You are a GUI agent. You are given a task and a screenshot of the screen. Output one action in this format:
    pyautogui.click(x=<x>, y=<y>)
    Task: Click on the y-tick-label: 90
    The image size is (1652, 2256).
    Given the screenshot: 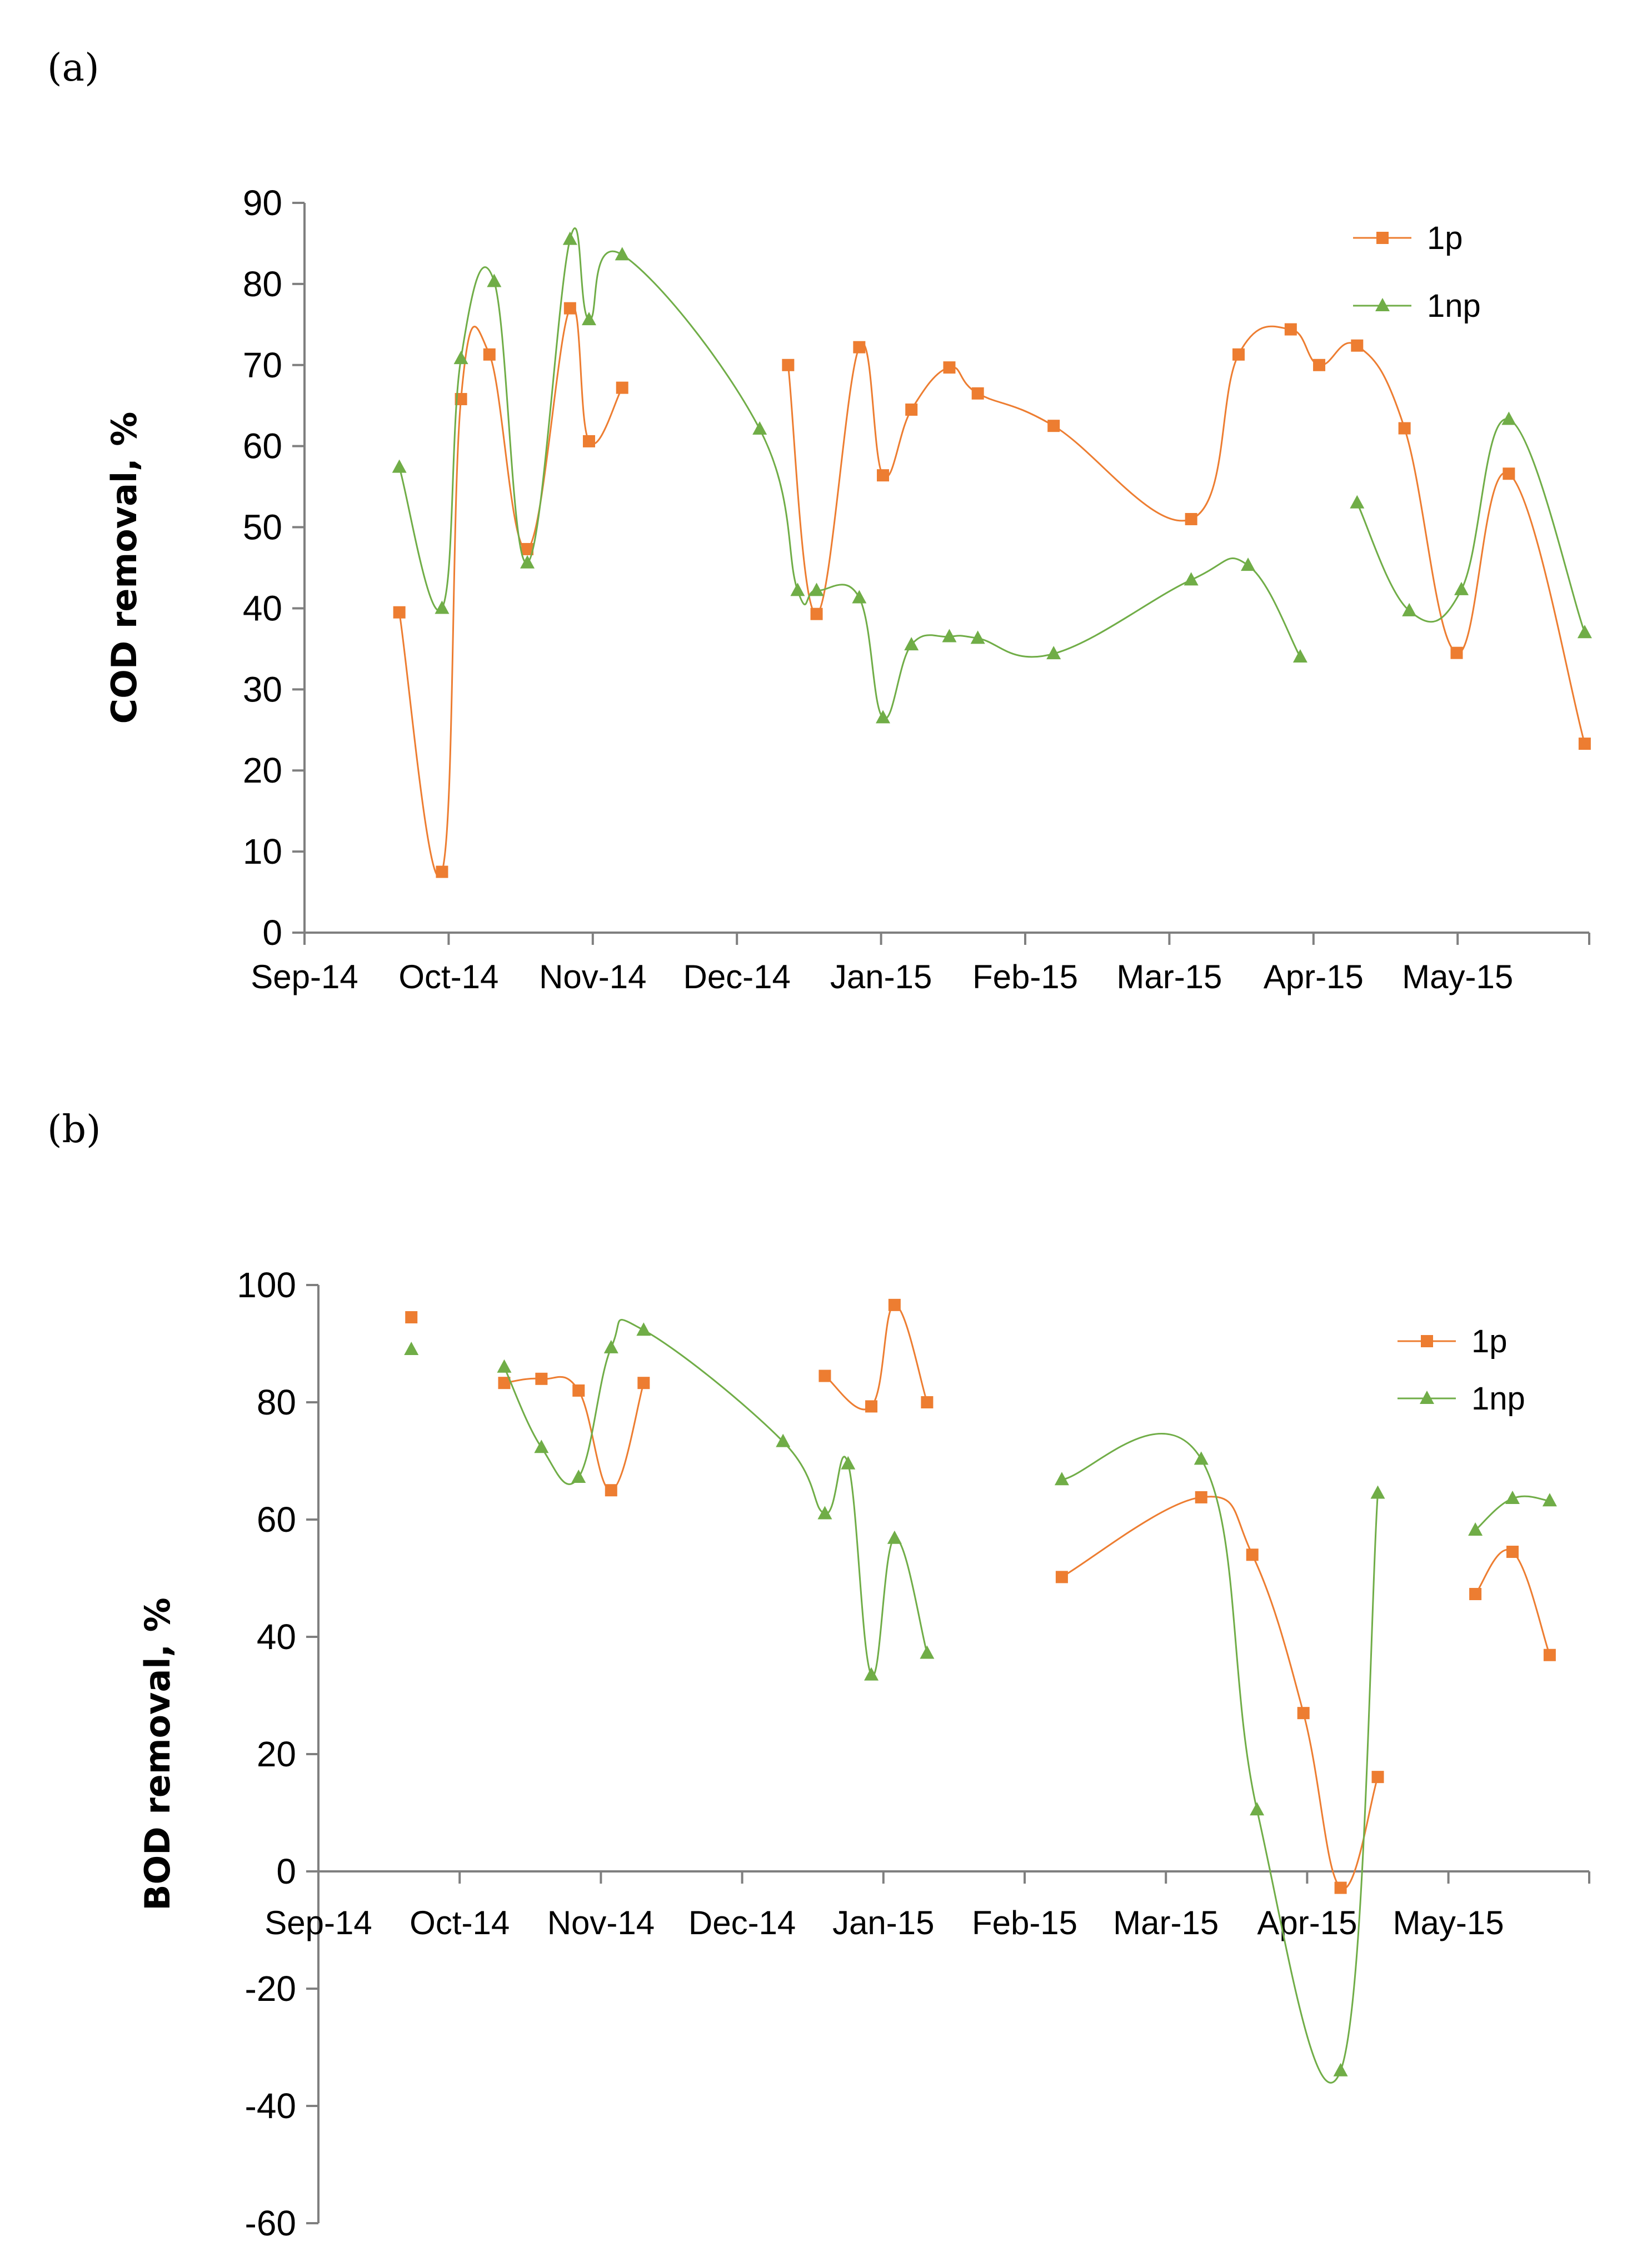 What is the action you would take?
    pyautogui.click(x=262, y=203)
    